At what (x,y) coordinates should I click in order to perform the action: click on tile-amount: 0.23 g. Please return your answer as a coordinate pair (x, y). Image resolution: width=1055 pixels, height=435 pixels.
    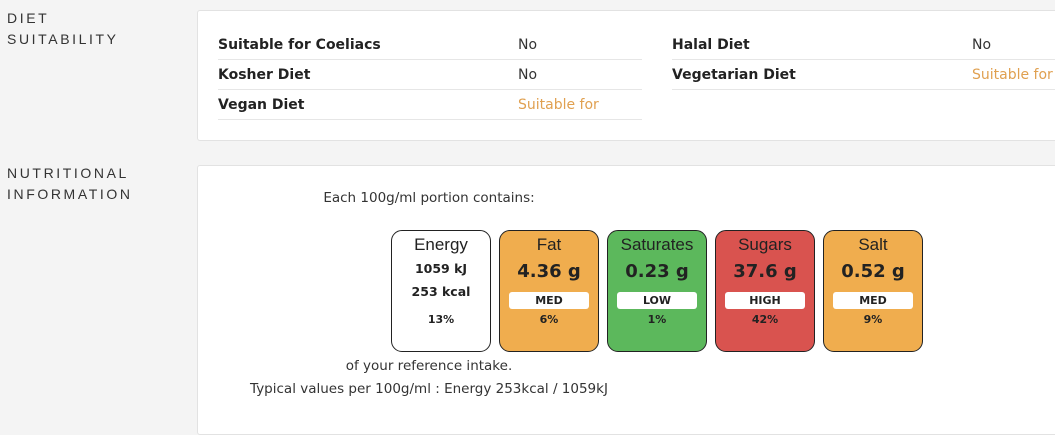
    Looking at the image, I should click on (657, 271).